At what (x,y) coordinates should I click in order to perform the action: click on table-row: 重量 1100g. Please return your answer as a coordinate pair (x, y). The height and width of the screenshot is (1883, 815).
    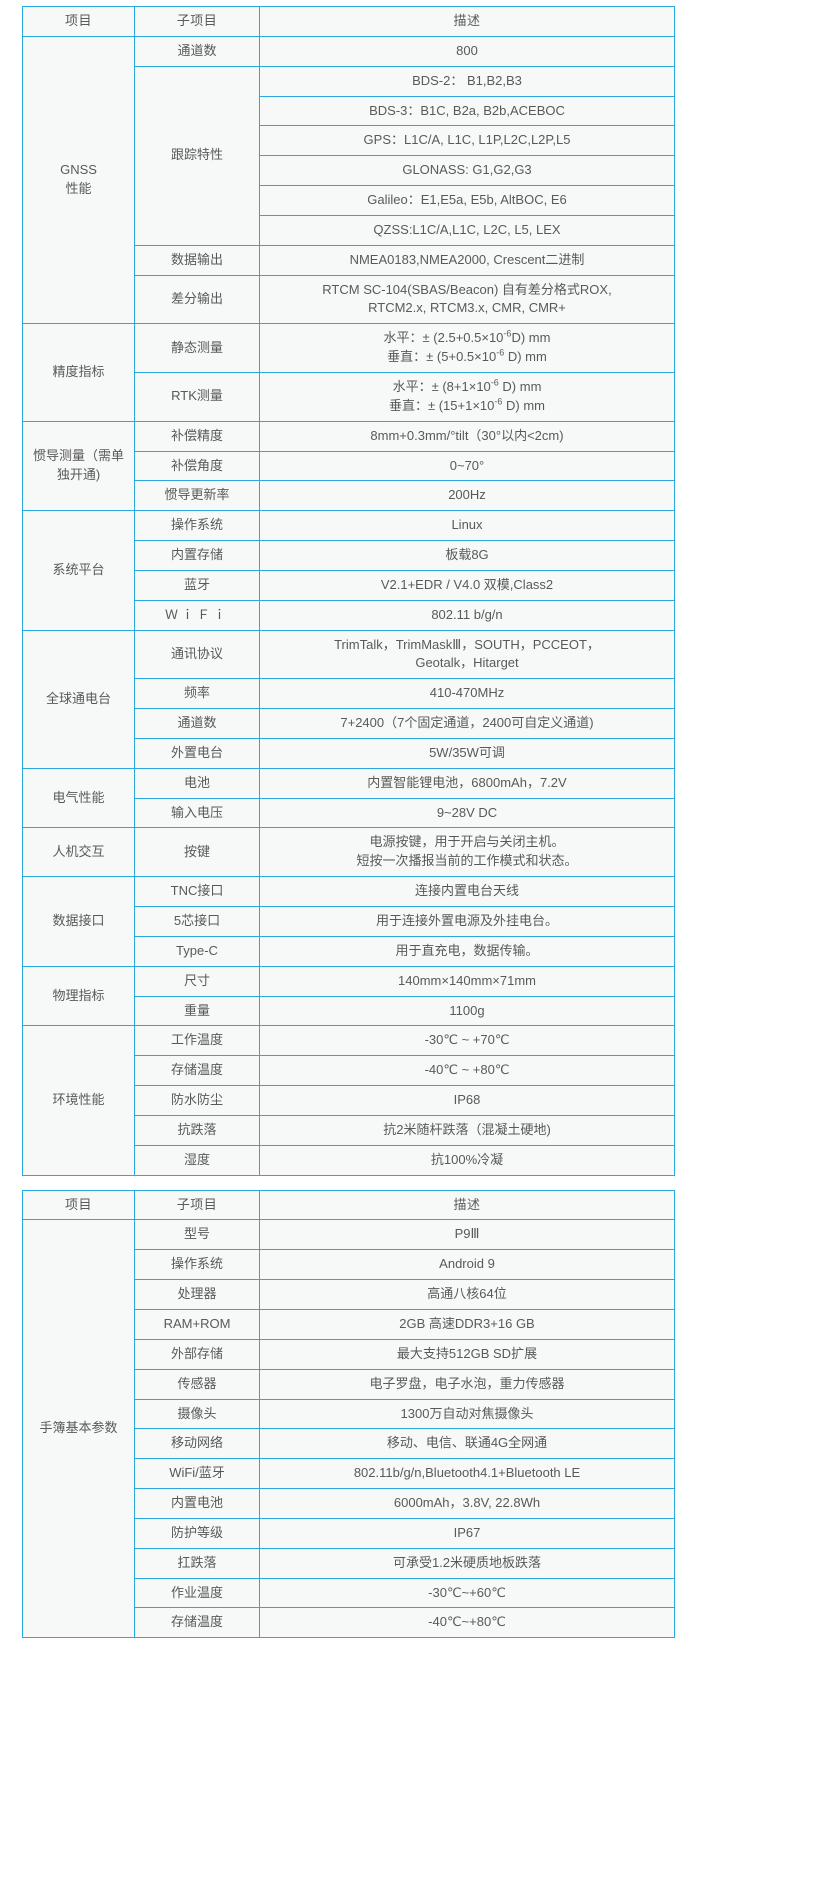
    Looking at the image, I should click on (349, 1011).